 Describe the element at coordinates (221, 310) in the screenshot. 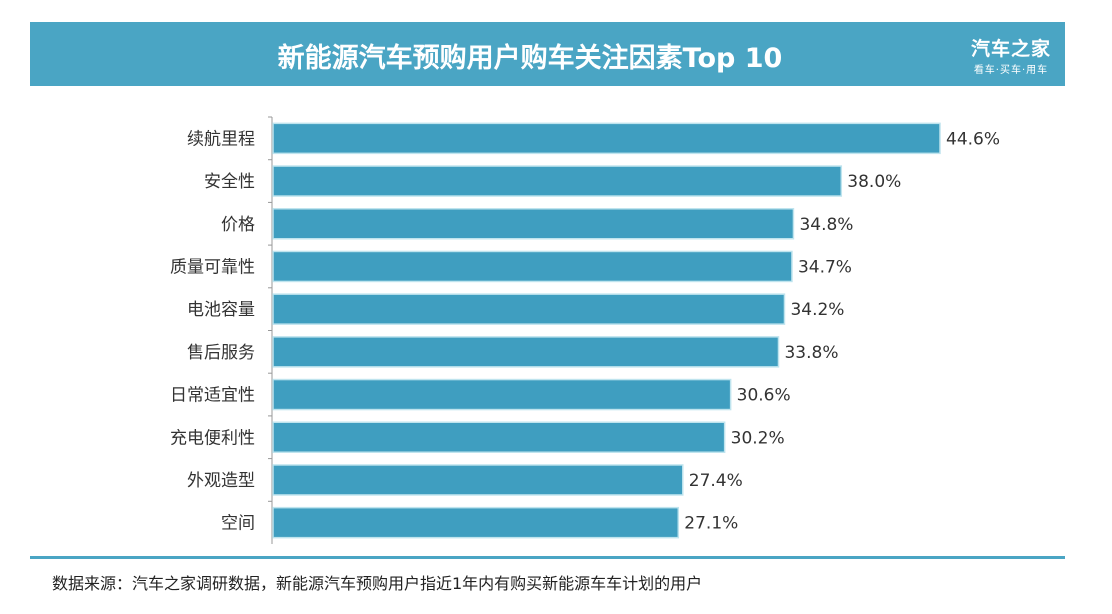

I see `category-label: 电池容量` at that location.